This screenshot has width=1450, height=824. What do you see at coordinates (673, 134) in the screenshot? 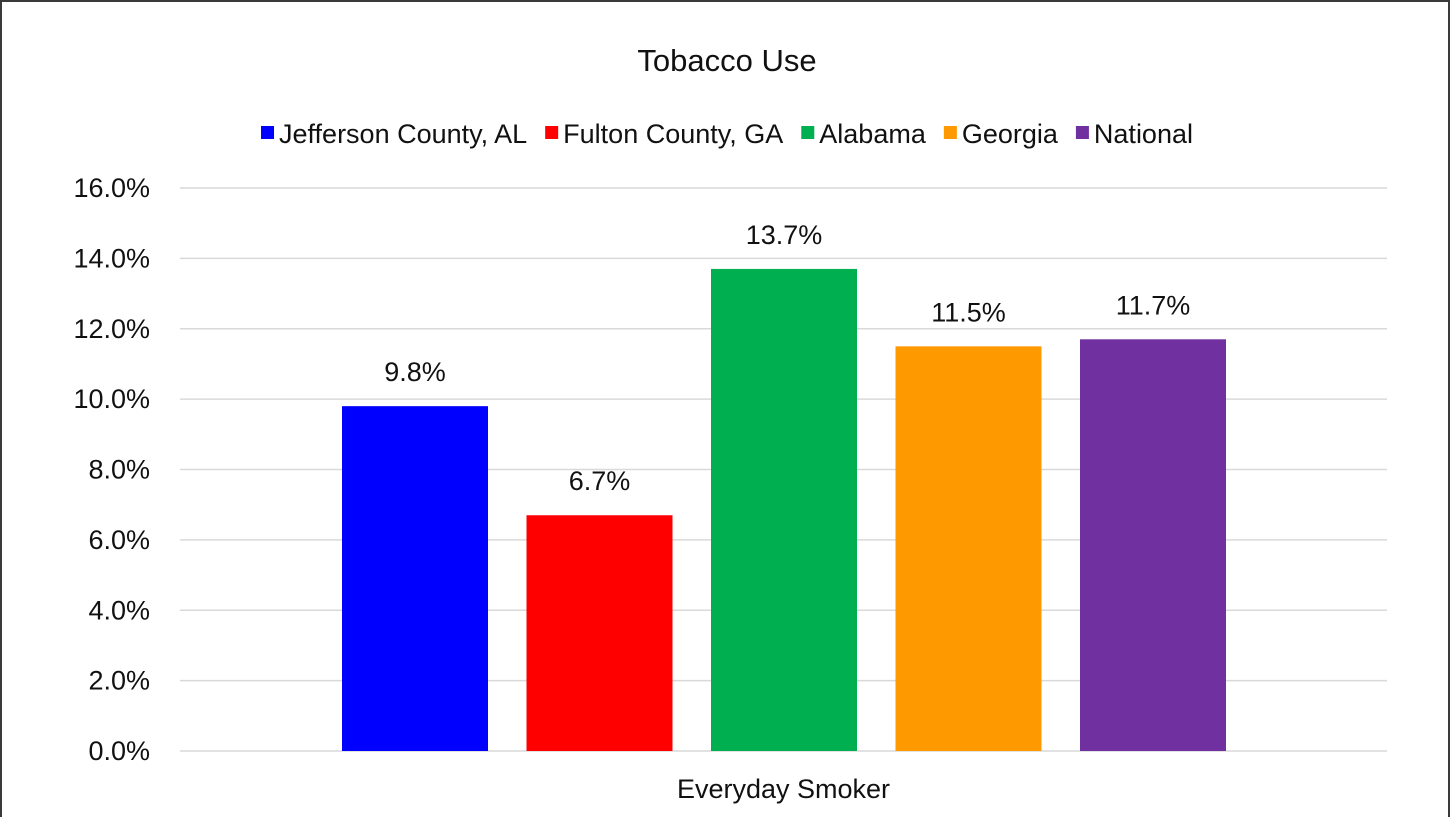
I see `legend-label: Fulton County, GA` at bounding box center [673, 134].